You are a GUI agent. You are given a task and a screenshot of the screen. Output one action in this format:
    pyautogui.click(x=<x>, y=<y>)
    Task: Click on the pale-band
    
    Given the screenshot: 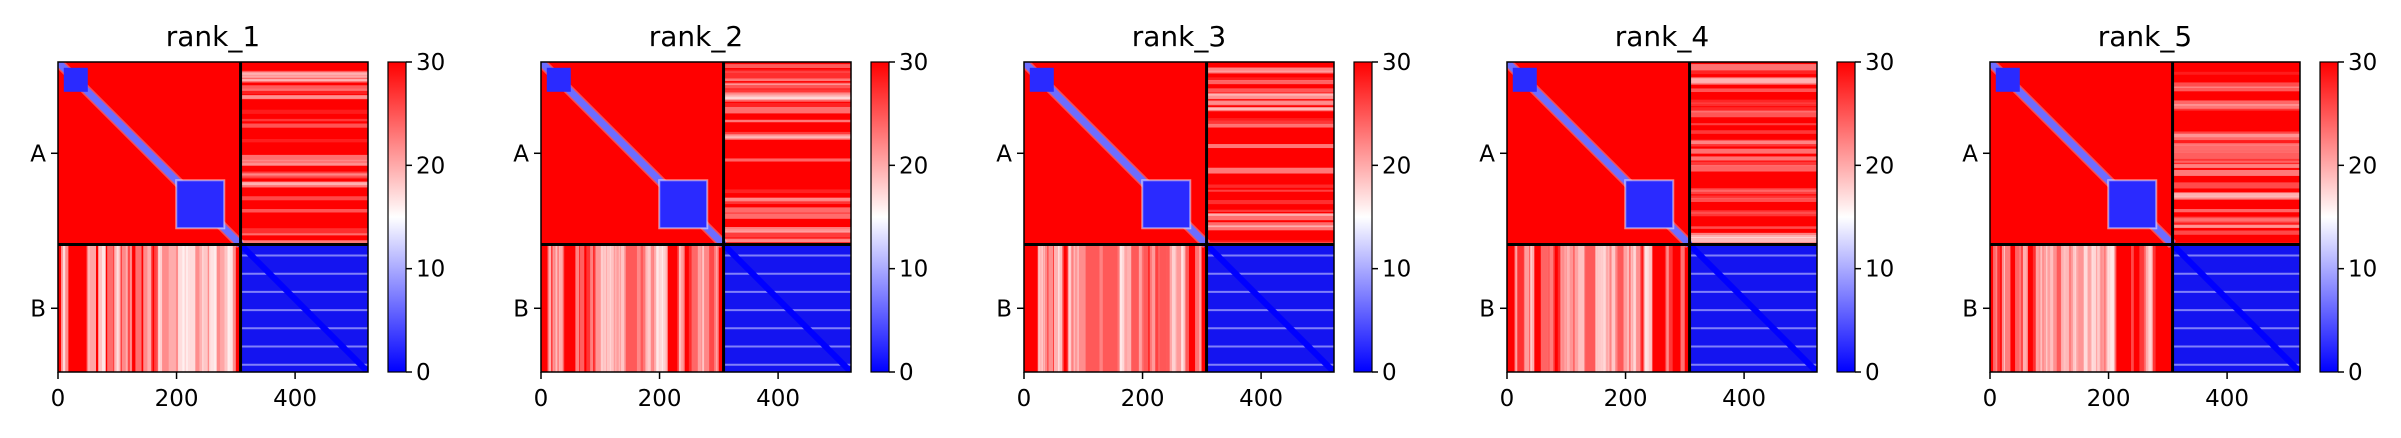 What is the action you would take?
    pyautogui.click(x=1596, y=308)
    